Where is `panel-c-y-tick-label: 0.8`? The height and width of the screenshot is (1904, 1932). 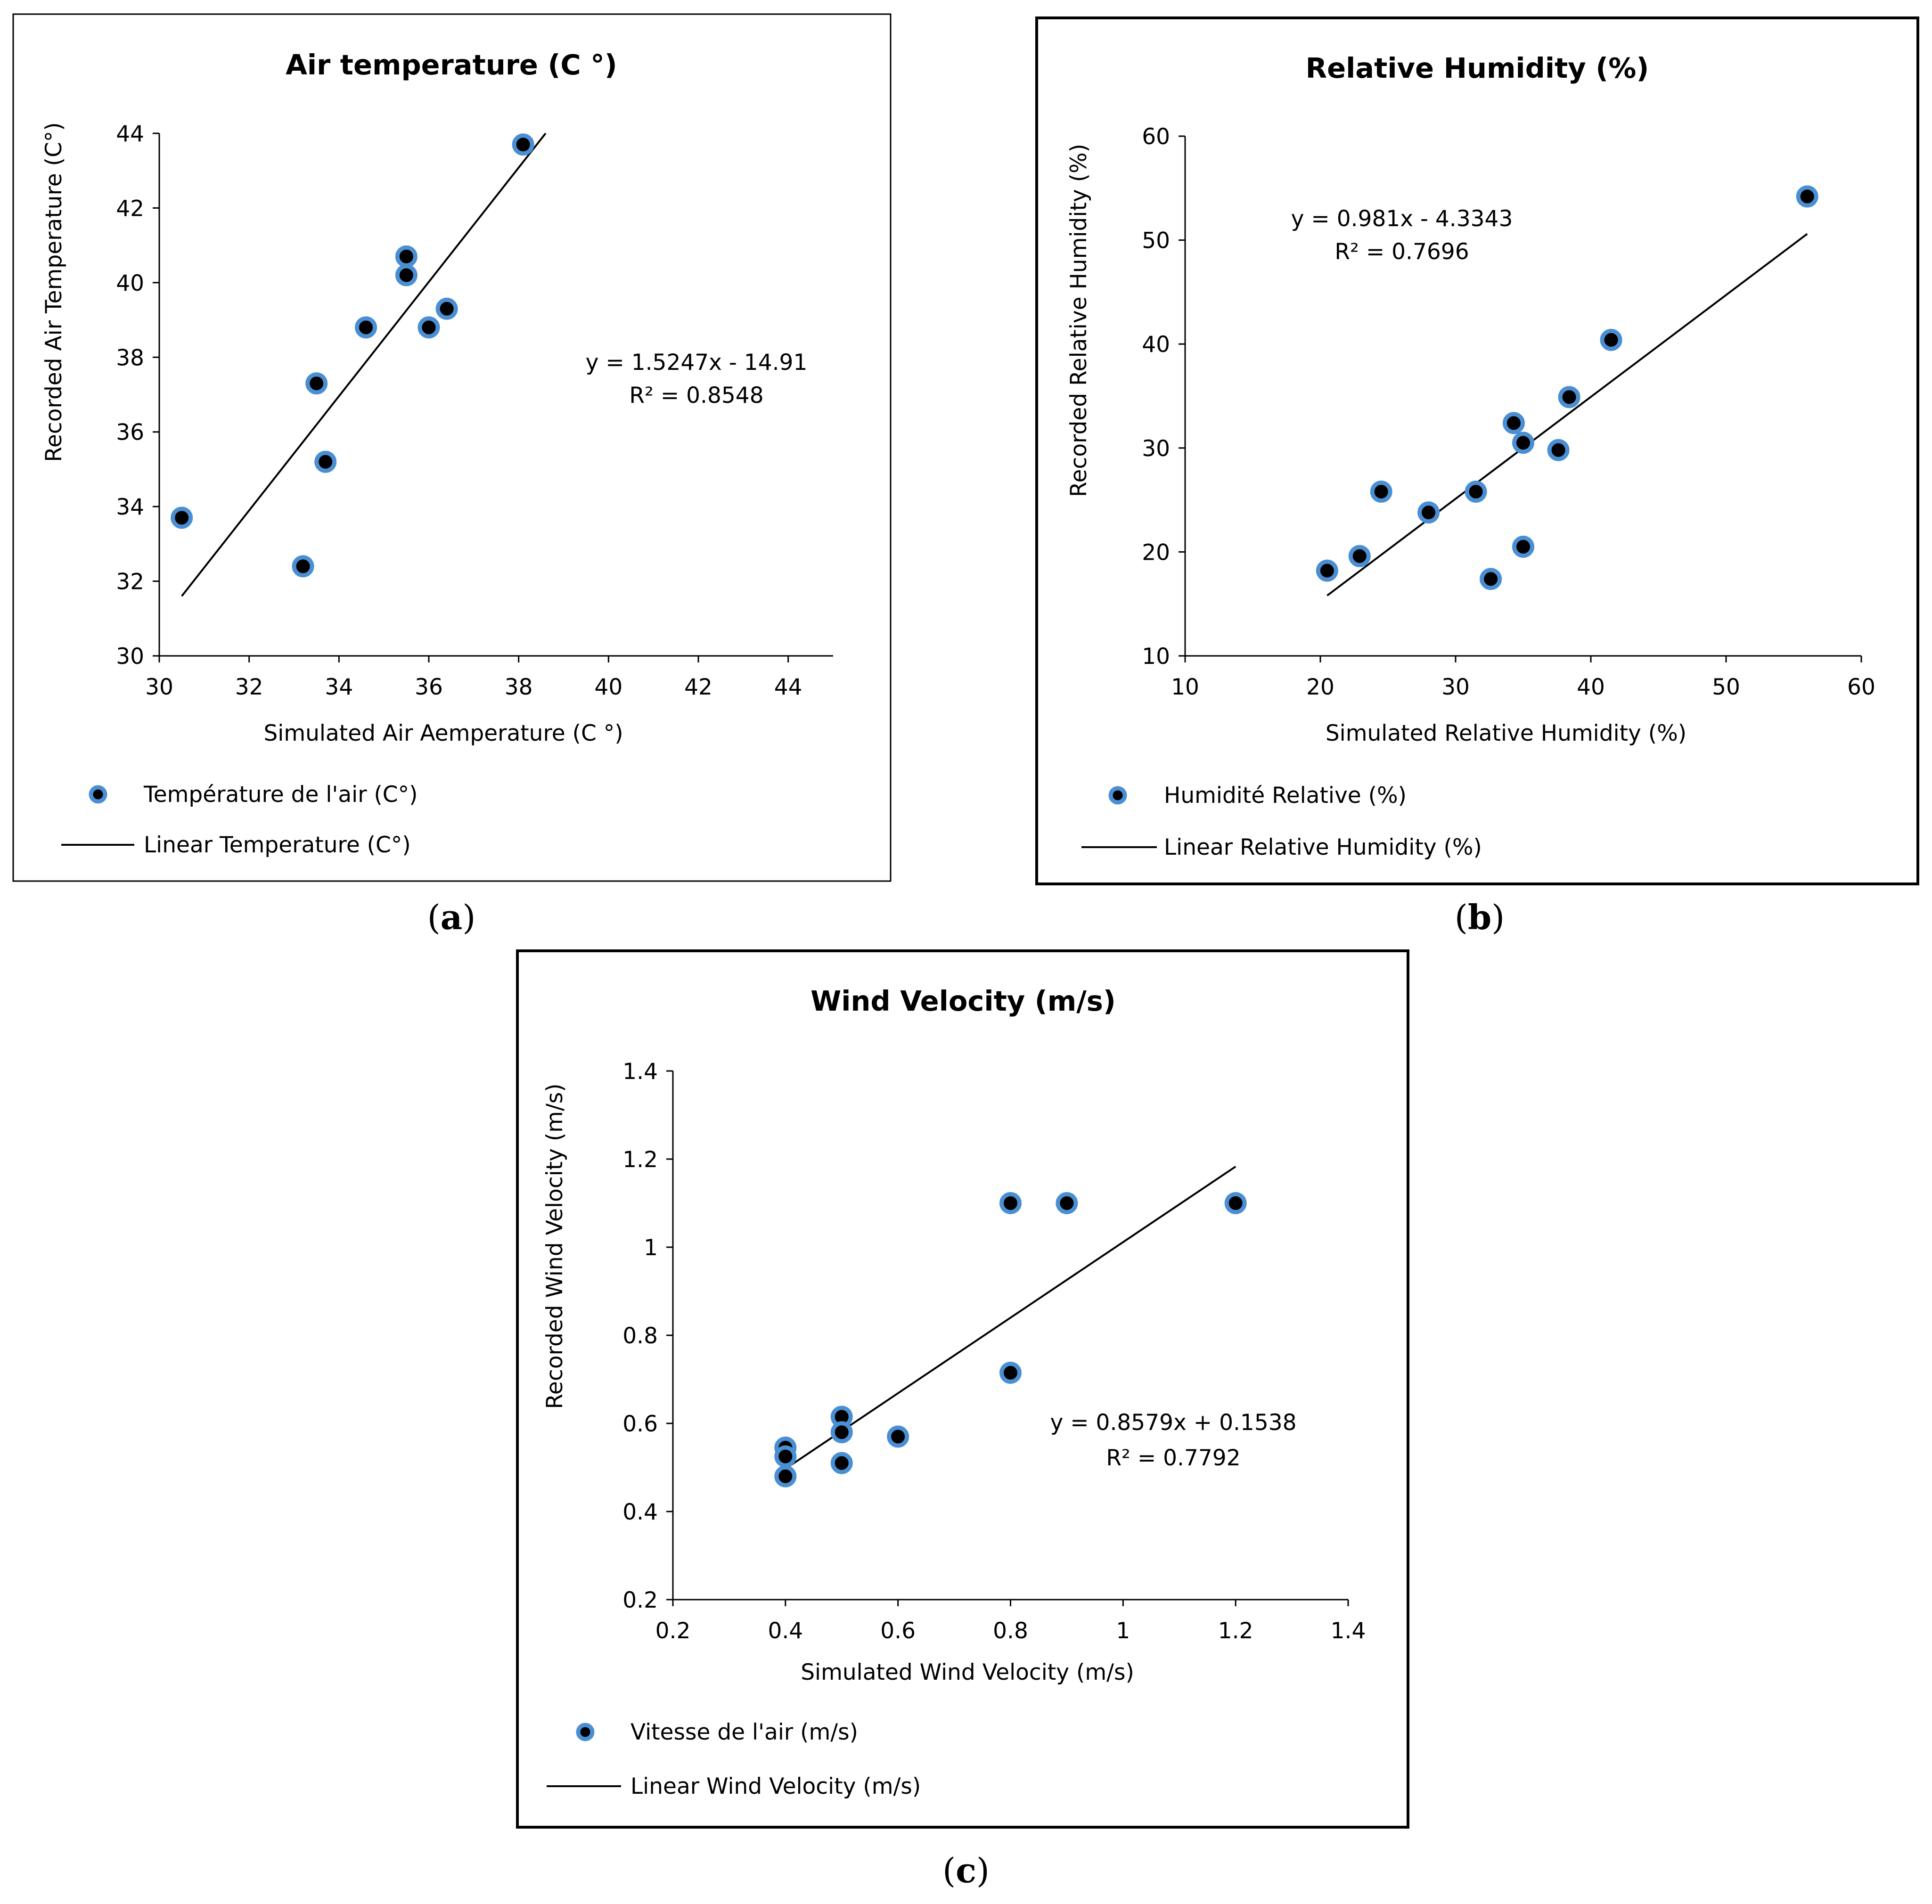
panel-c-y-tick-label: 0.8 is located at coordinates (640, 1336).